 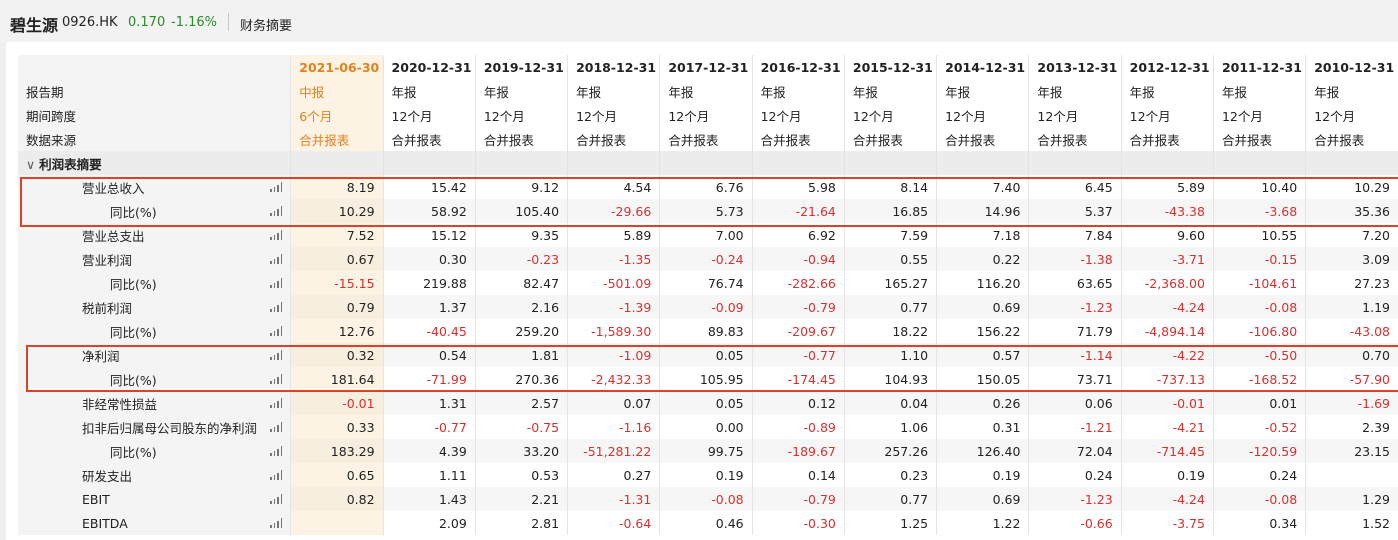 I want to click on period-header: 2018-12-31, so click(x=613, y=67).